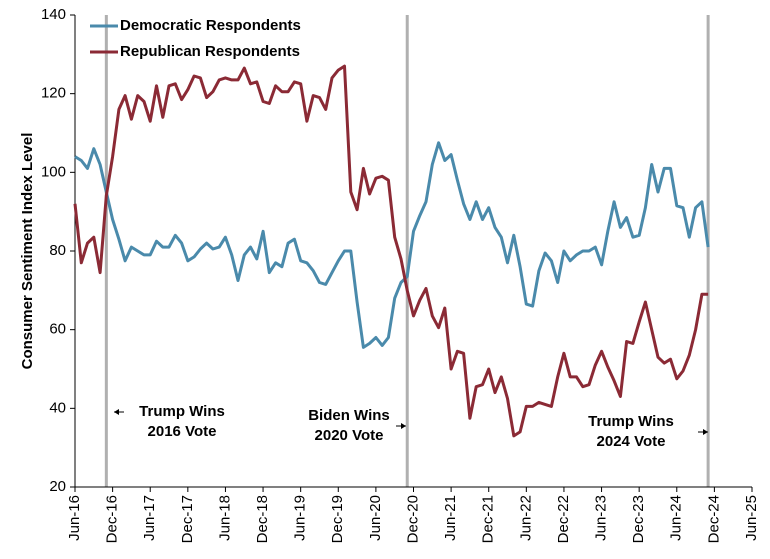 This screenshot has height=559, width=770. Describe the element at coordinates (53, 93) in the screenshot. I see `y-tick-label: 120` at that location.